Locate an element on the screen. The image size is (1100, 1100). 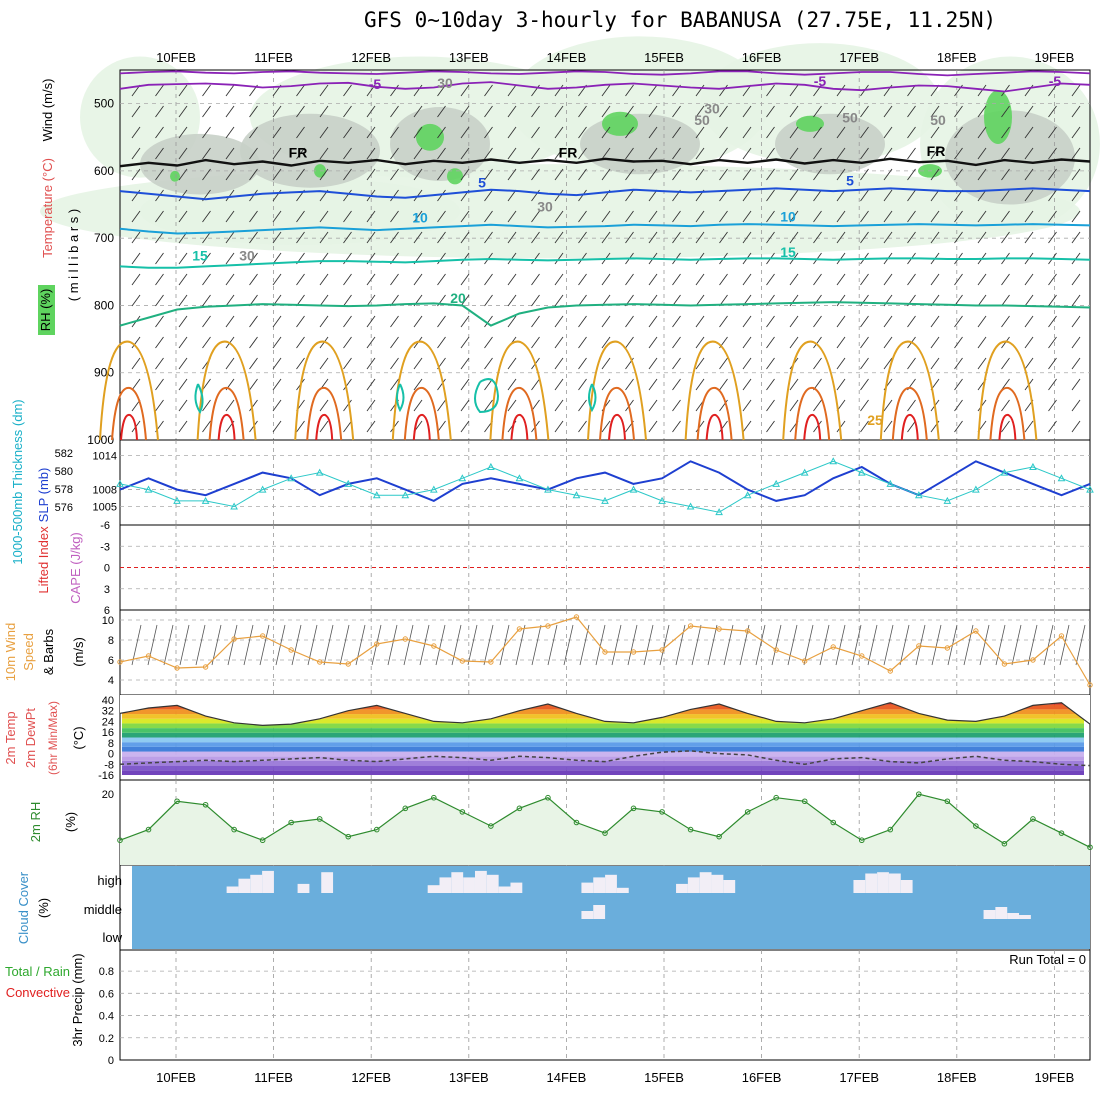
thickness-tick: 580 is located at coordinates (64, 472).